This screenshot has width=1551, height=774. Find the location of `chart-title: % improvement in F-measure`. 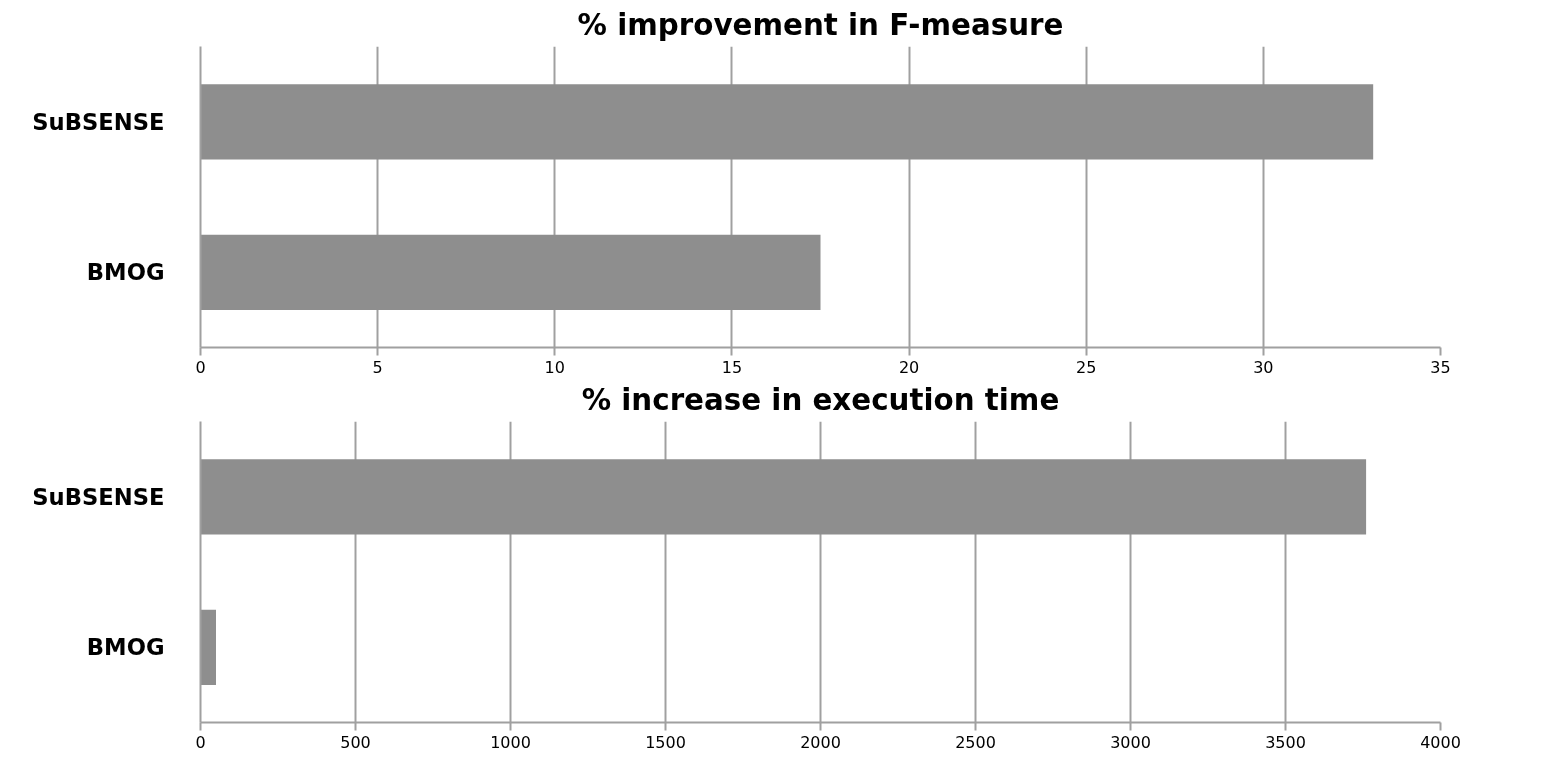

chart-title: % improvement in F-measure is located at coordinates (820, 24).